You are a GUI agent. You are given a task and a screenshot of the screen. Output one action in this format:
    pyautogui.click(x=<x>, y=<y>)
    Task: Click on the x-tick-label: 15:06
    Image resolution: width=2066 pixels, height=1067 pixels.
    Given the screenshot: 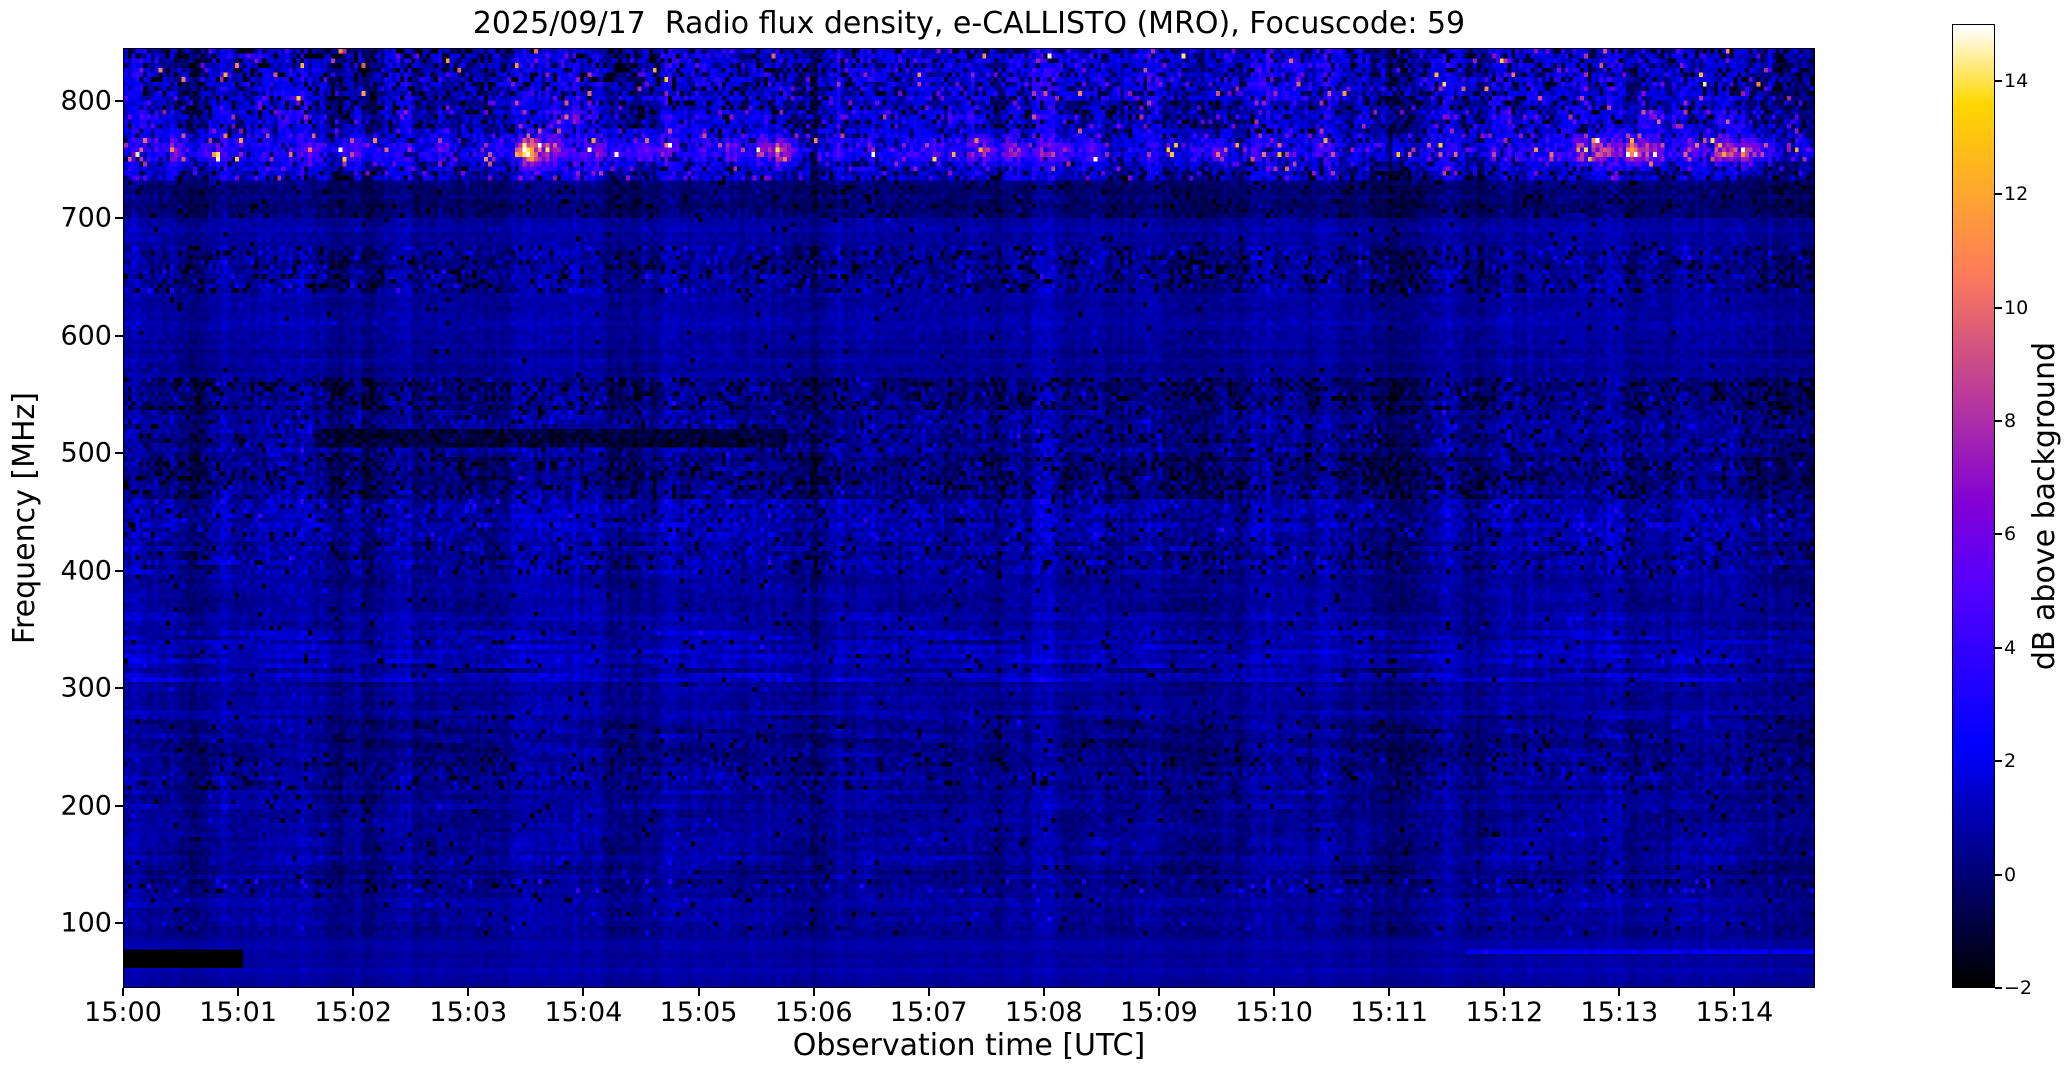 What is the action you would take?
    pyautogui.click(x=813, y=1012)
    